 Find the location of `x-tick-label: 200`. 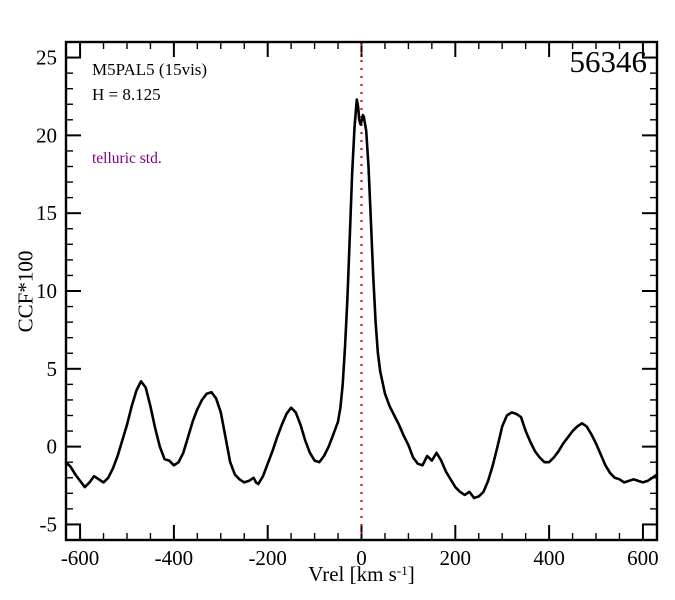

x-tick-label: 200 is located at coordinates (456, 558).